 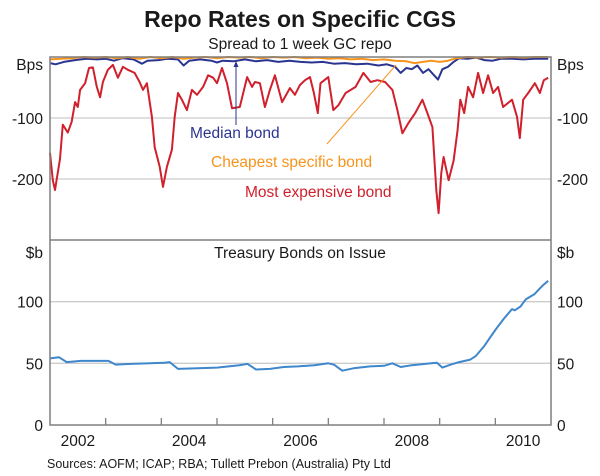 What do you see at coordinates (361, 104) in the screenshot?
I see `cheapest-annotation-pointer` at bounding box center [361, 104].